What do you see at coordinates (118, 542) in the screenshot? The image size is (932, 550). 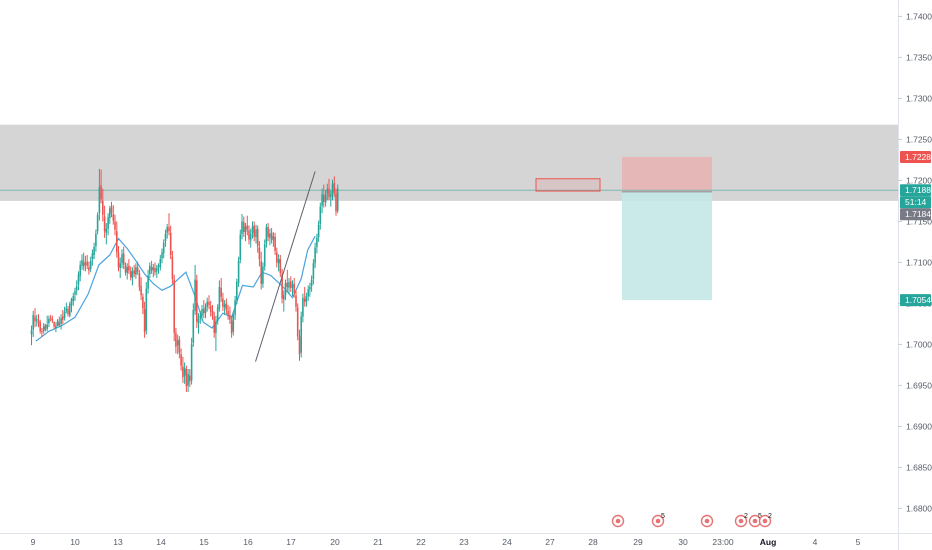 I see `time-tick-label: 13` at bounding box center [118, 542].